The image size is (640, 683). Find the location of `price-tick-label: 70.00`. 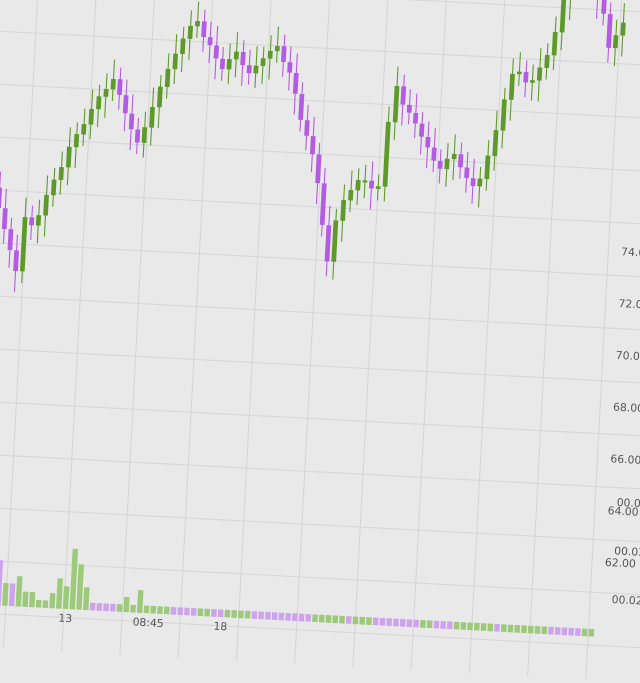

price-tick-label: 70.00 is located at coordinates (627, 356).